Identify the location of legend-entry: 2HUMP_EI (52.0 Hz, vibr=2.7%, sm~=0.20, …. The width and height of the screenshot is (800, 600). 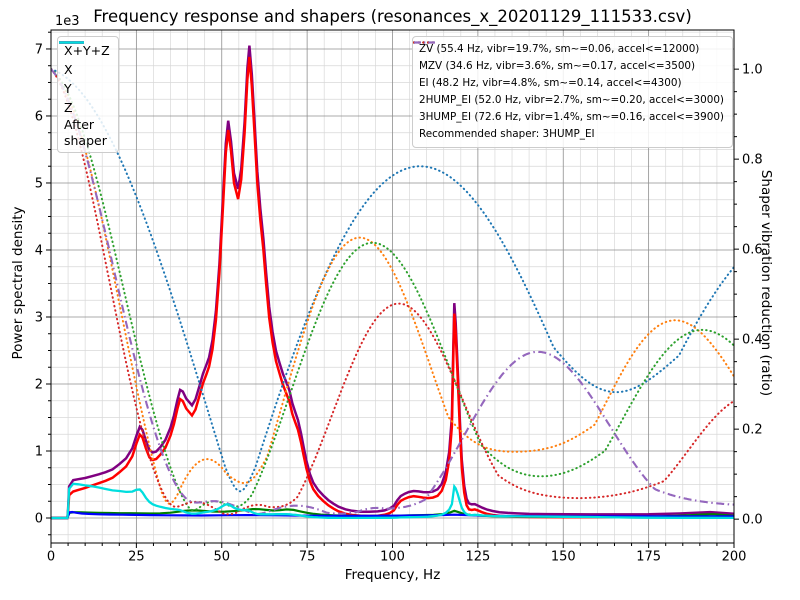
(568, 75).